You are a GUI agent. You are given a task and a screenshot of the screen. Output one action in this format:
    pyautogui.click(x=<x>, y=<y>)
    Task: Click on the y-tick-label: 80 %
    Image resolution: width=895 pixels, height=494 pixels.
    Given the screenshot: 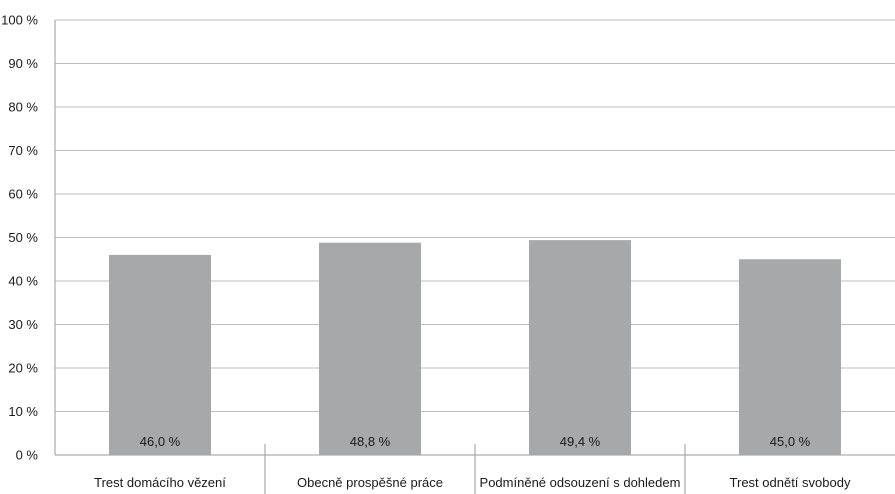 What is the action you would take?
    pyautogui.click(x=23, y=107)
    